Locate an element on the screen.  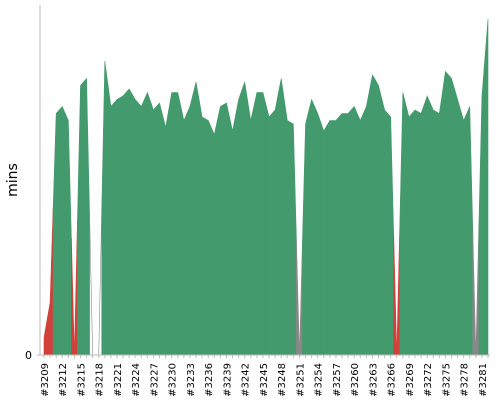
x-tick-label: #3275 is located at coordinates (446, 380).